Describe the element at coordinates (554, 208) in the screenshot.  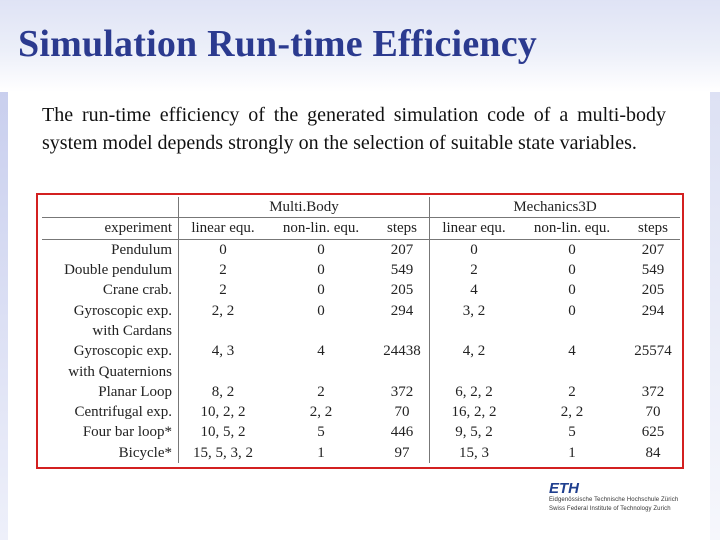
I see `group-header: Mechanics3D` at that location.